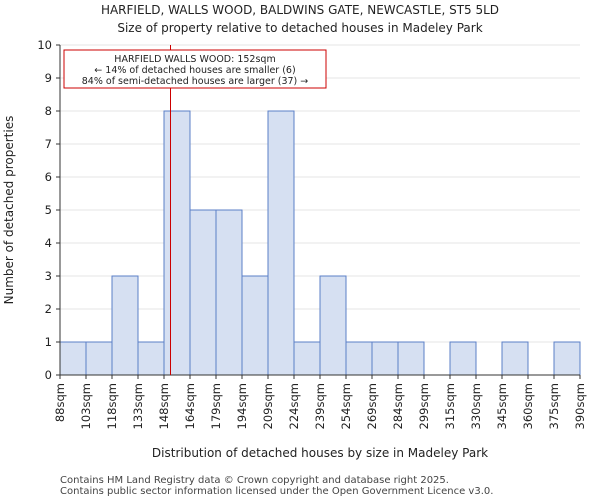  Describe the element at coordinates (48, 375) in the screenshot. I see `y-tick-label: 0` at that location.